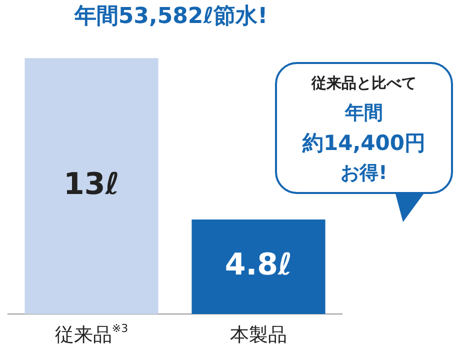  Describe the element at coordinates (364, 83) in the screenshot. I see `annotation: 従来品と比べて` at that location.